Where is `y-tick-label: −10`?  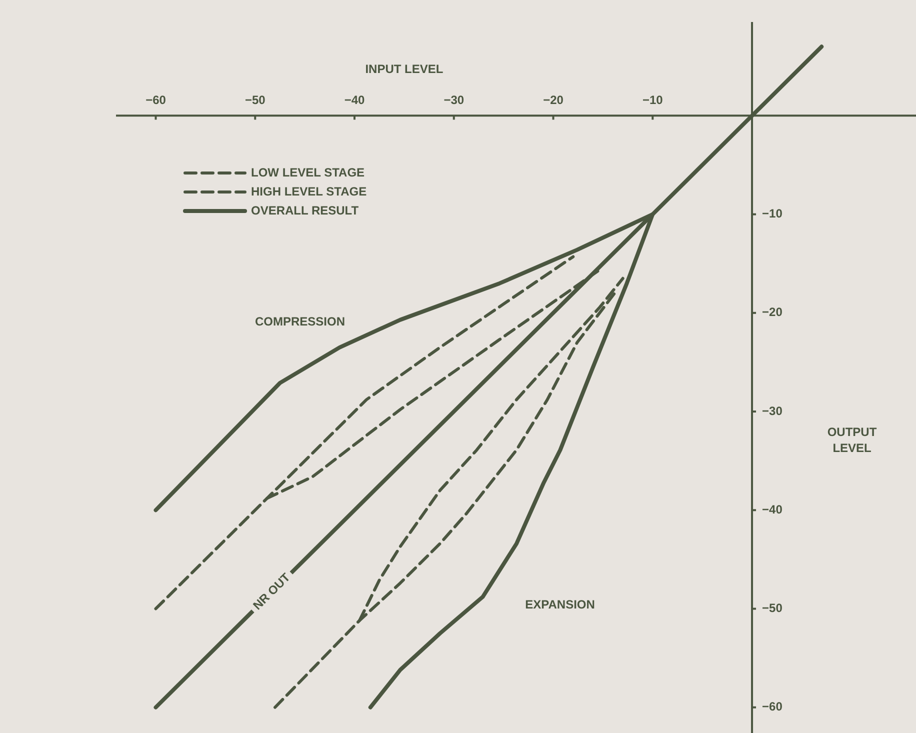 y-tick-label: −10 is located at coordinates (772, 213).